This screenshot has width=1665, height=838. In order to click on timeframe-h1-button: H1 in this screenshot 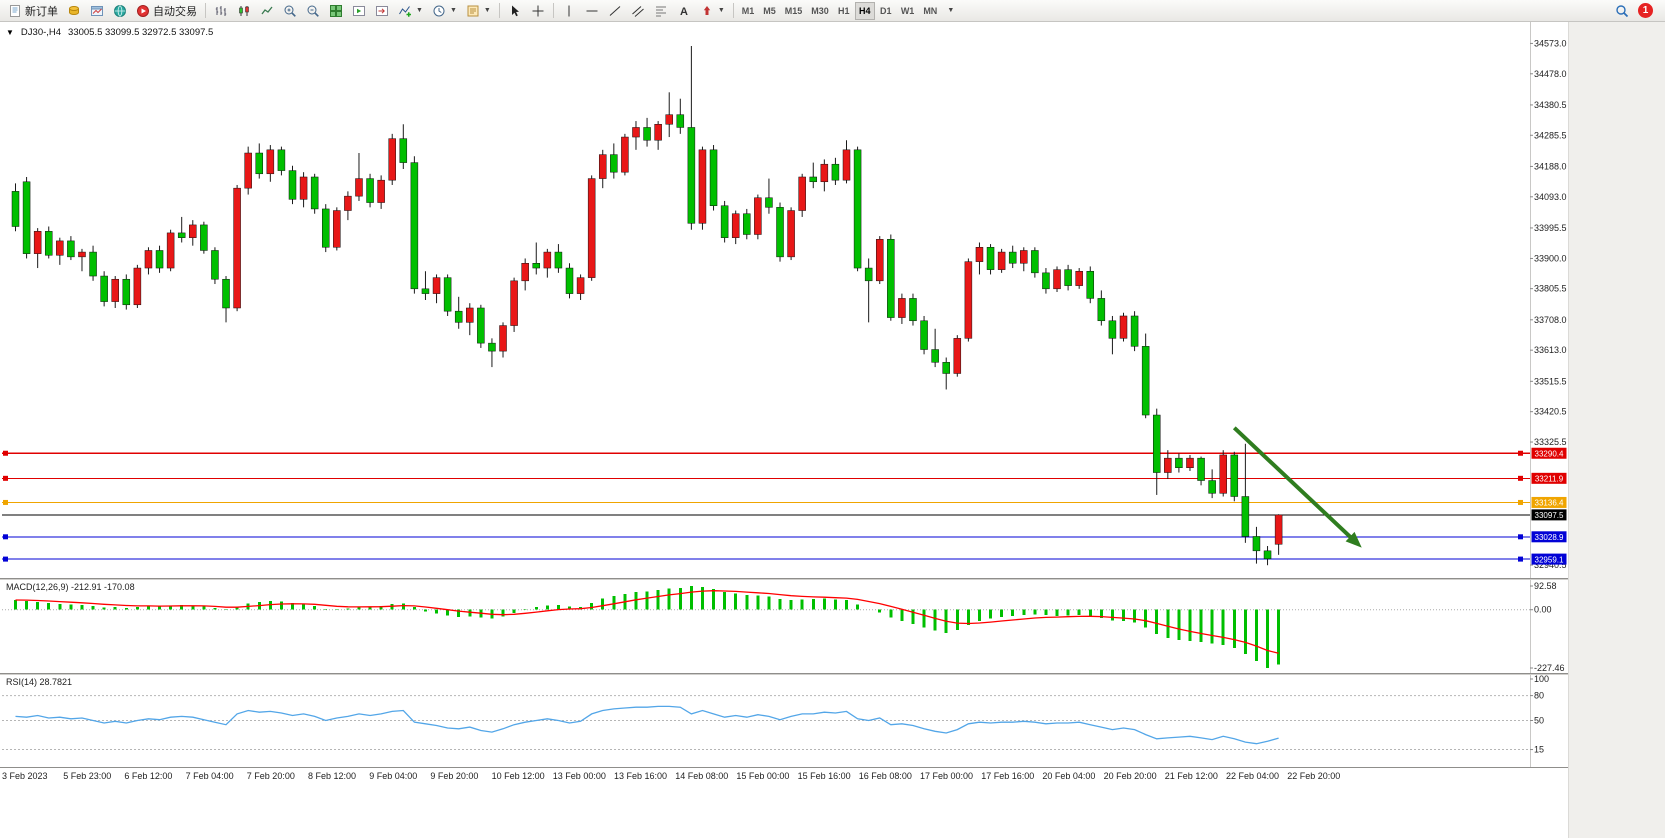, I will do `click(844, 11)`.